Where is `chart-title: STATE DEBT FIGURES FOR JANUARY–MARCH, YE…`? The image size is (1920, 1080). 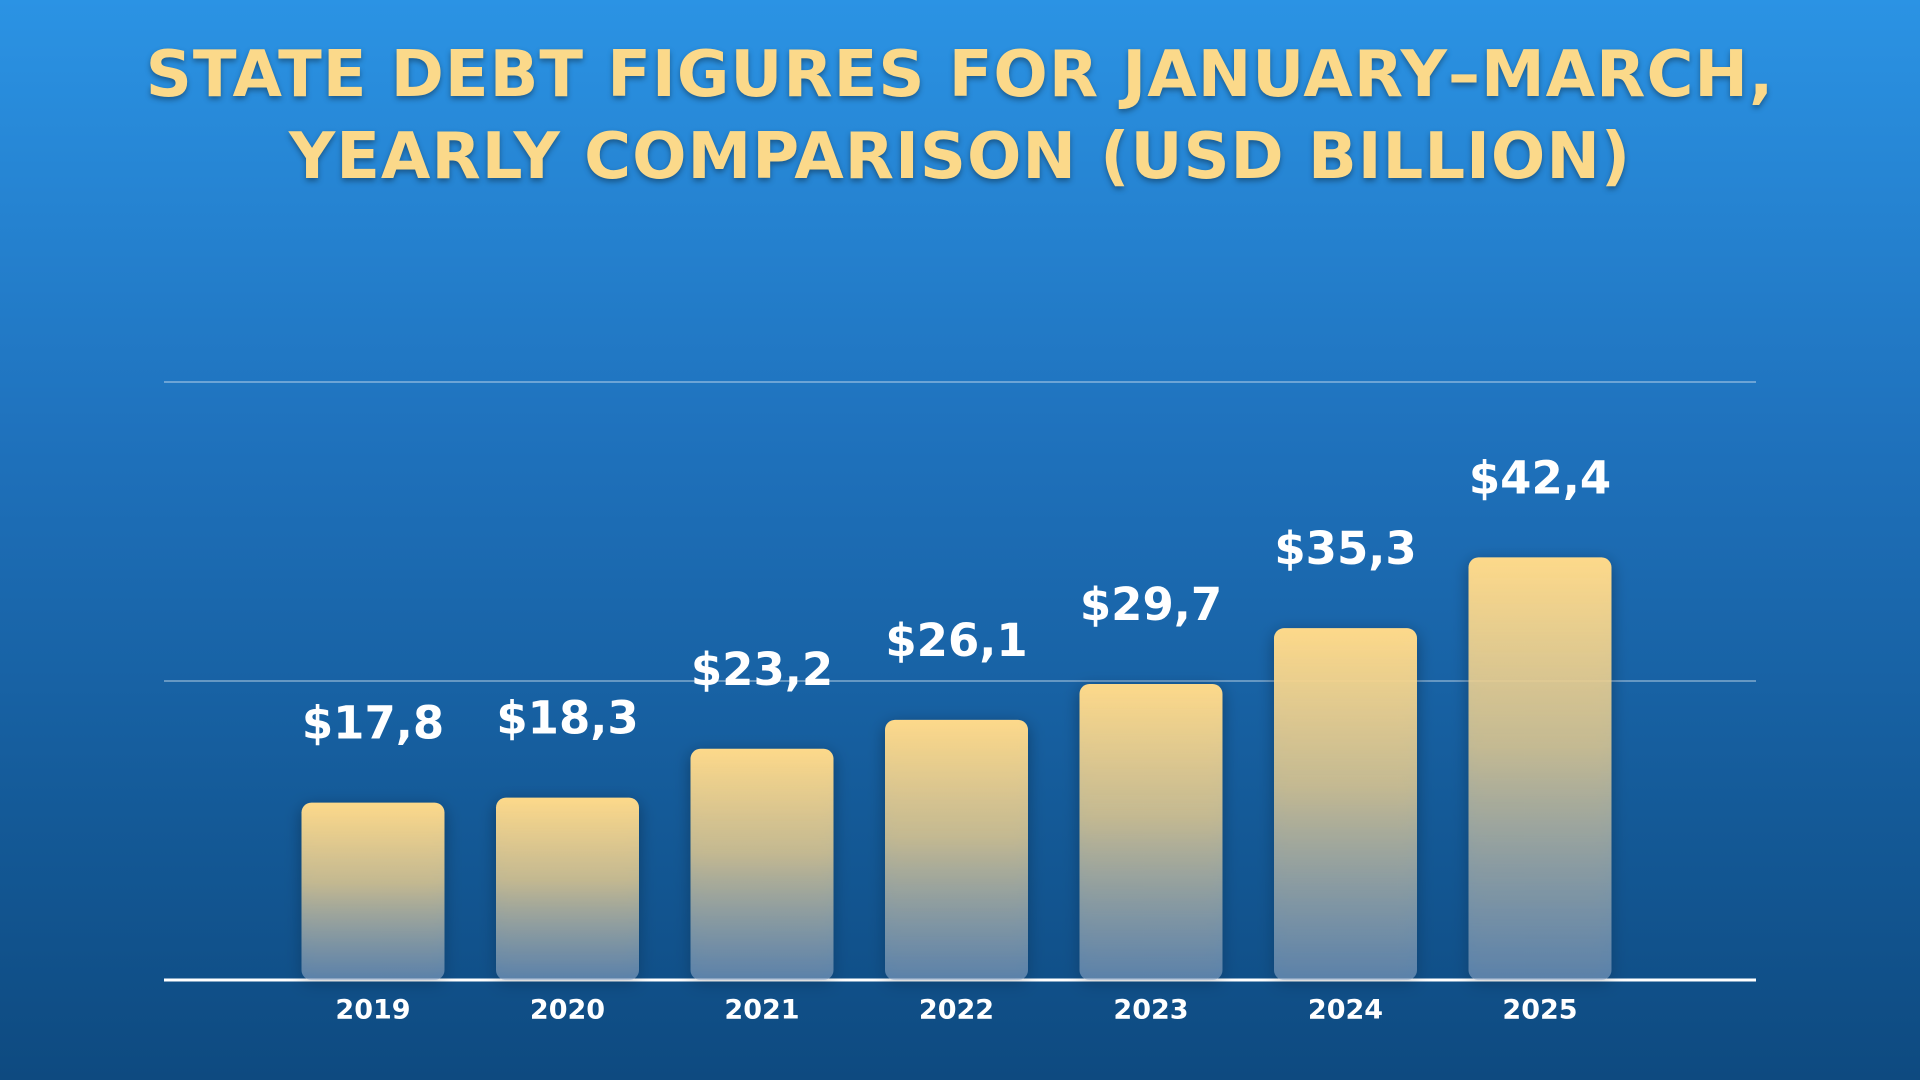
chart-title: STATE DEBT FIGURES FOR JANUARY–MARCH, YE… is located at coordinates (960, 116).